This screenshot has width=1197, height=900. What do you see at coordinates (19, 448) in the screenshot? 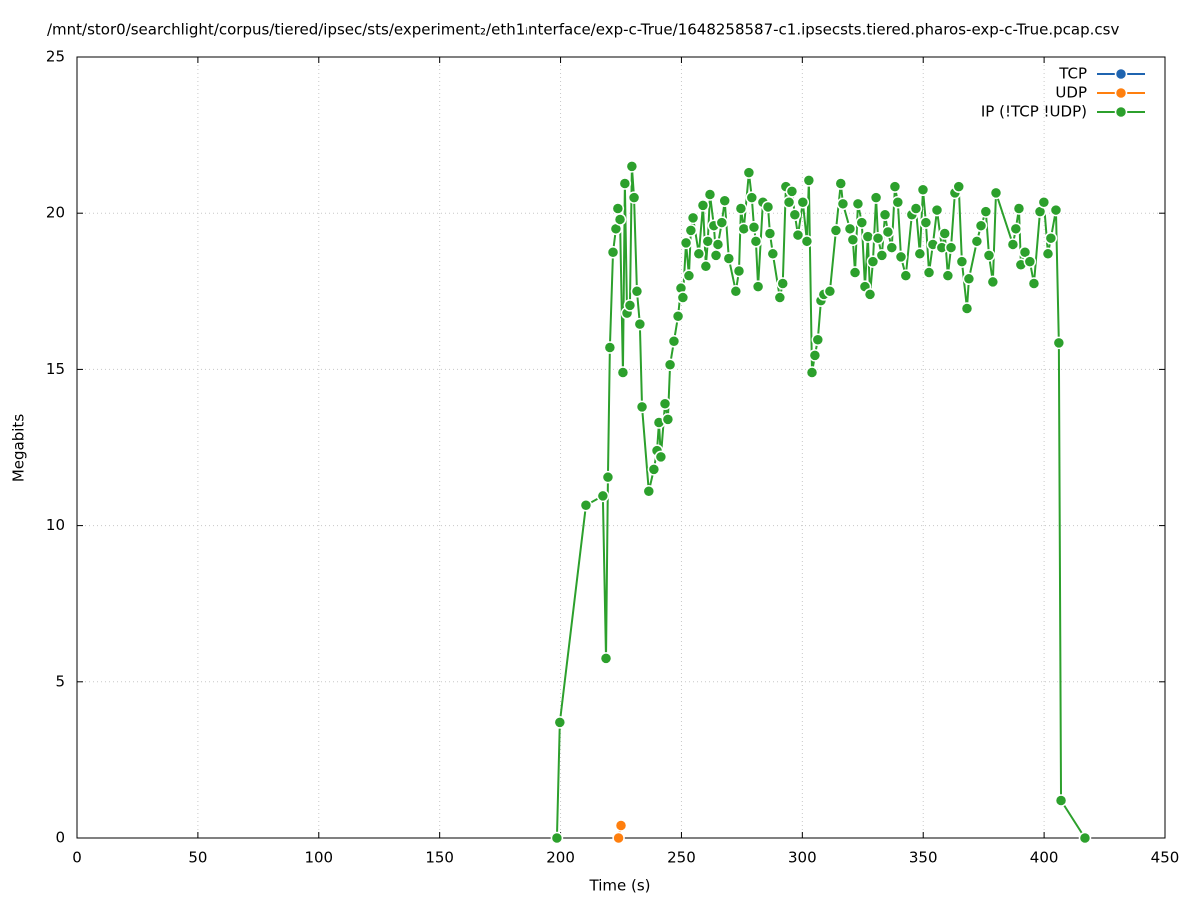
I see `y-axis-label: Megabits` at bounding box center [19, 448].